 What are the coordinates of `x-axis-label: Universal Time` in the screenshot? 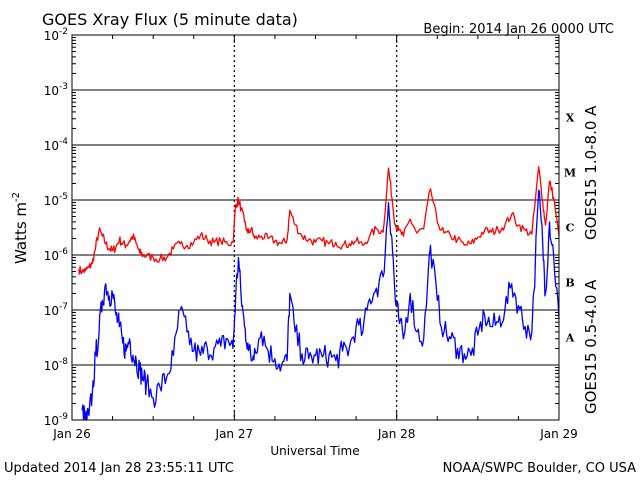 It's located at (314, 451).